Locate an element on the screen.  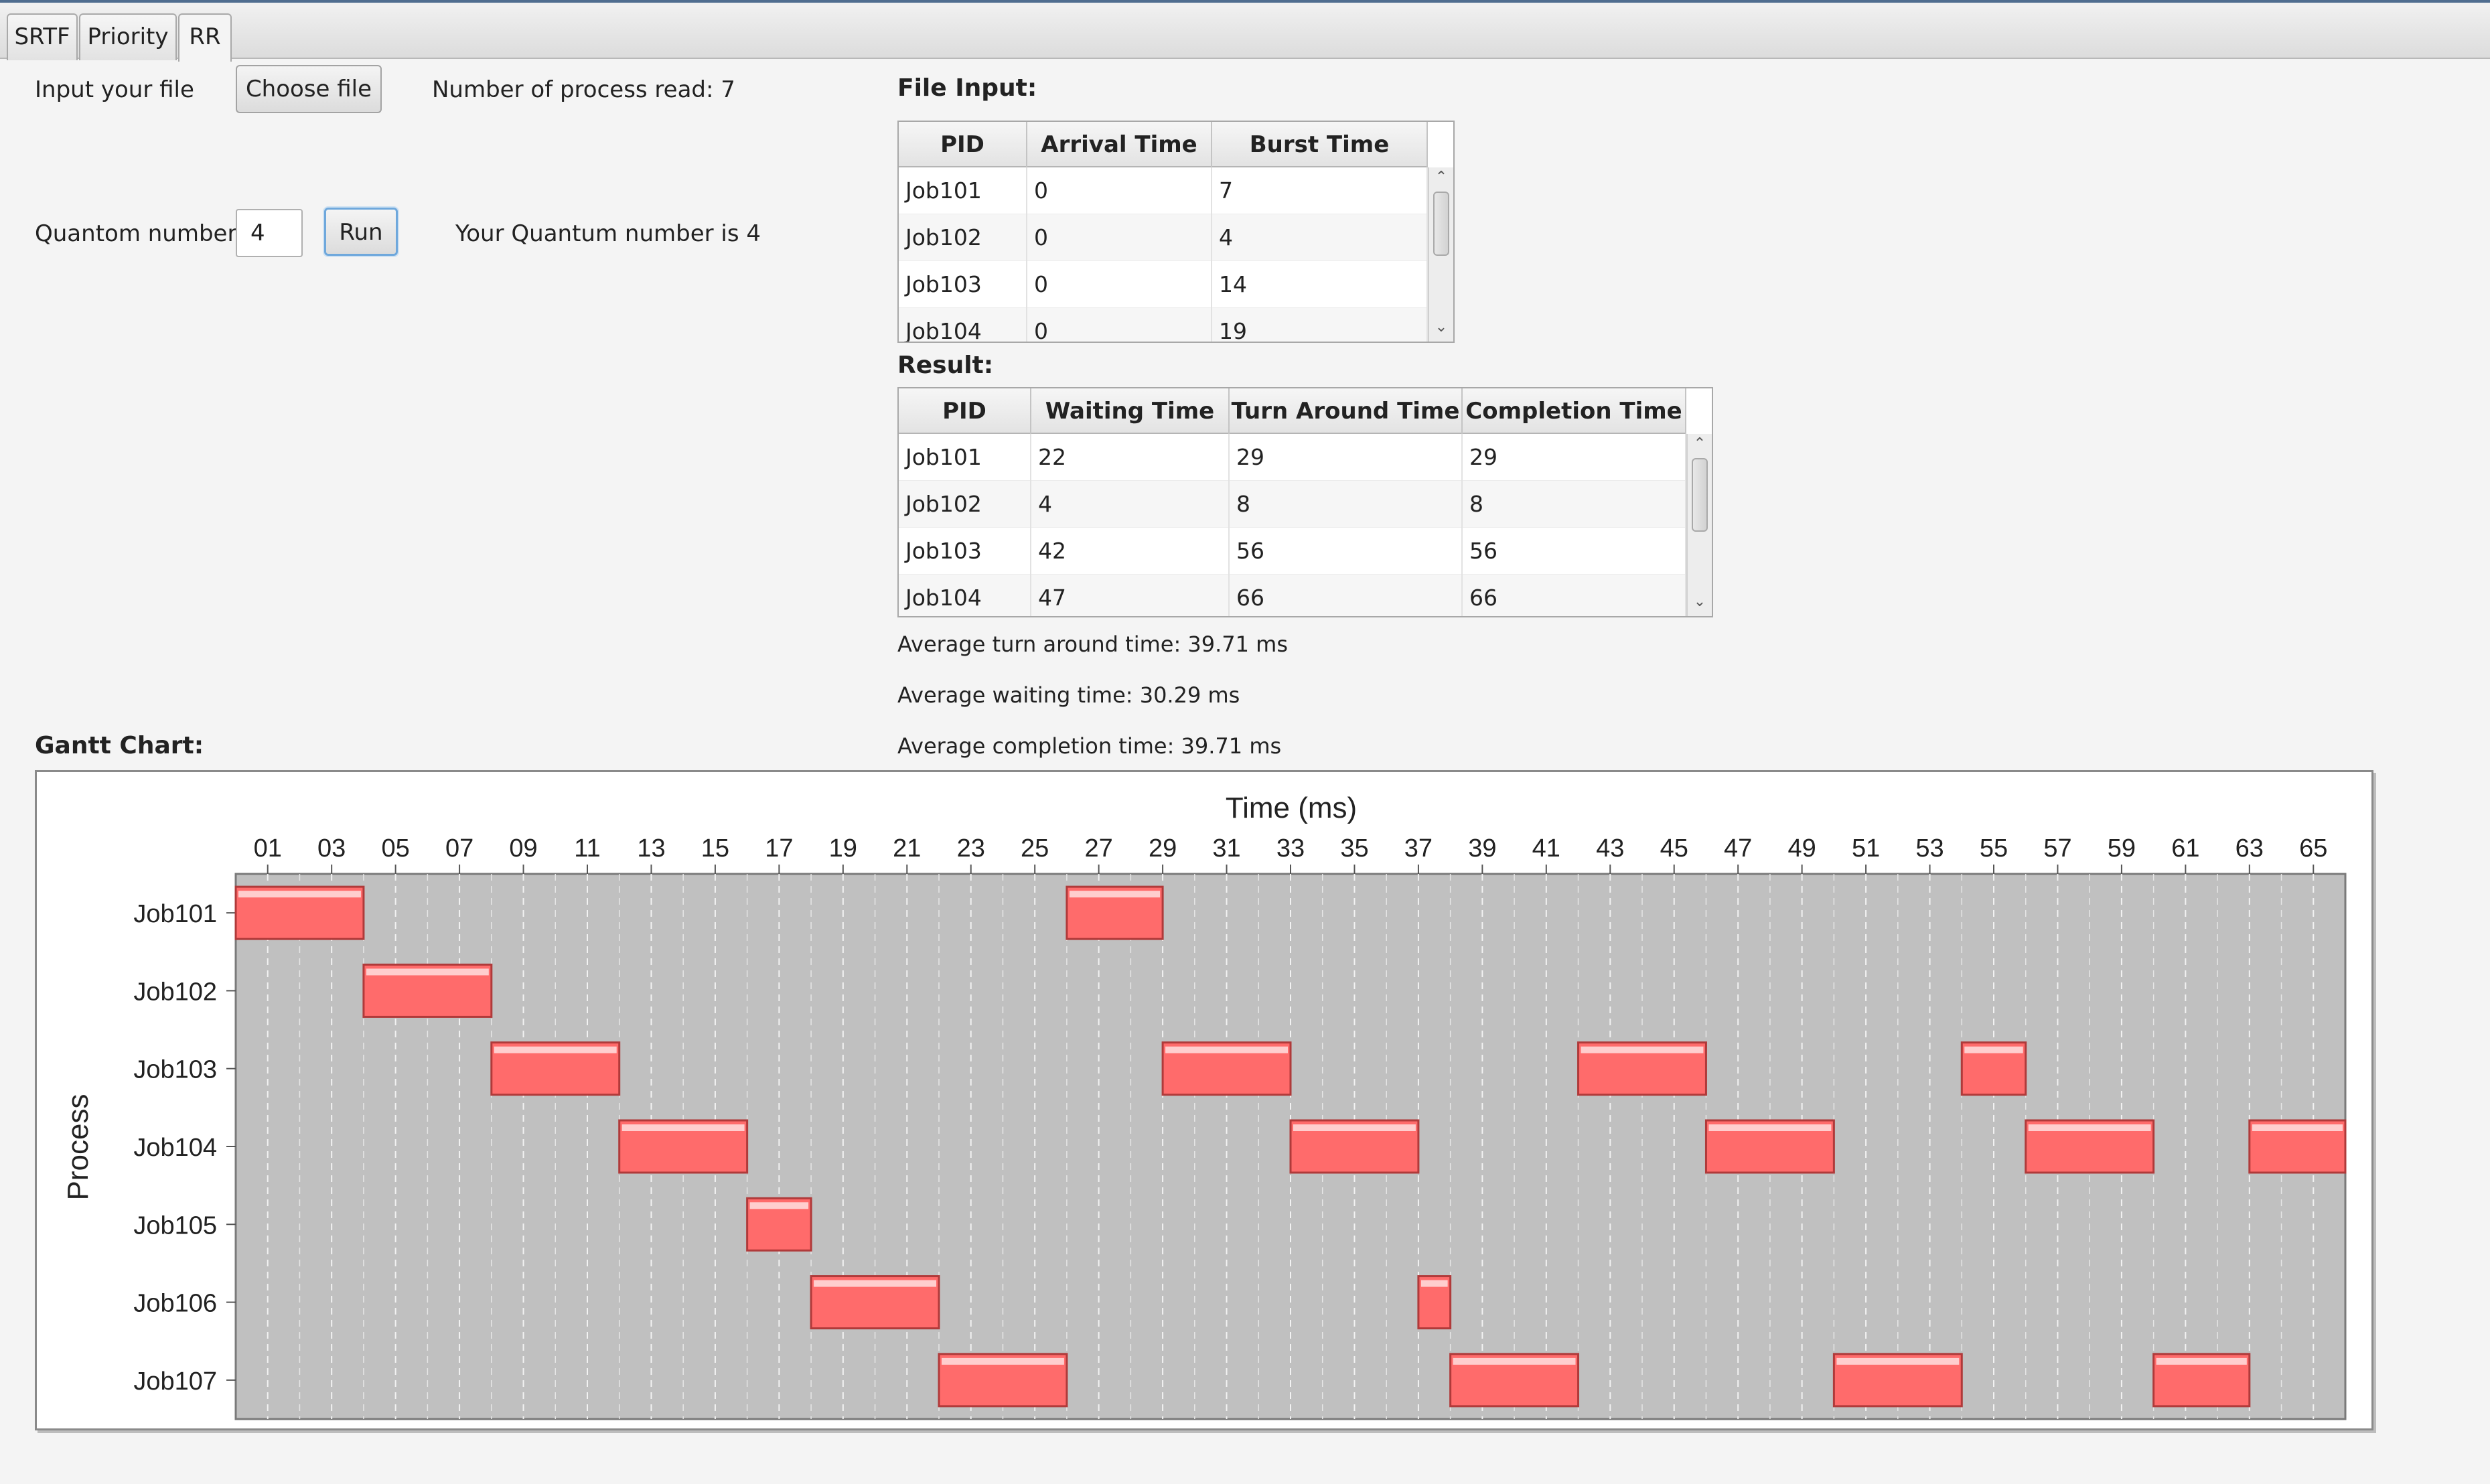
y-tick-label: Job101 is located at coordinates (175, 914).